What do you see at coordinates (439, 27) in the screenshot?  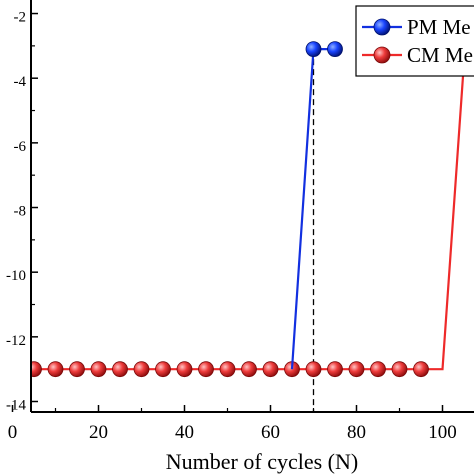 I see `legend-pm-label: PM Me` at bounding box center [439, 27].